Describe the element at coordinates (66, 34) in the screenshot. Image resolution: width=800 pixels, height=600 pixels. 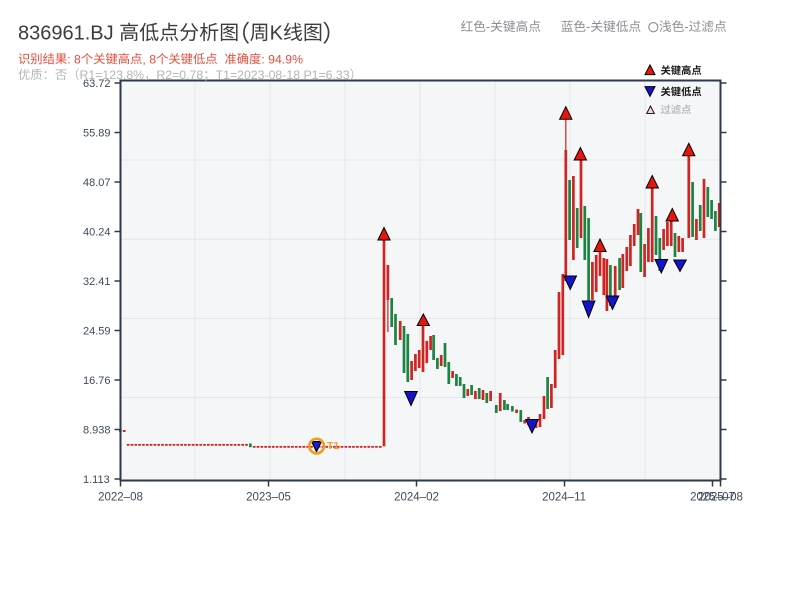
I see `svg-text: 836961.BJ` at that location.